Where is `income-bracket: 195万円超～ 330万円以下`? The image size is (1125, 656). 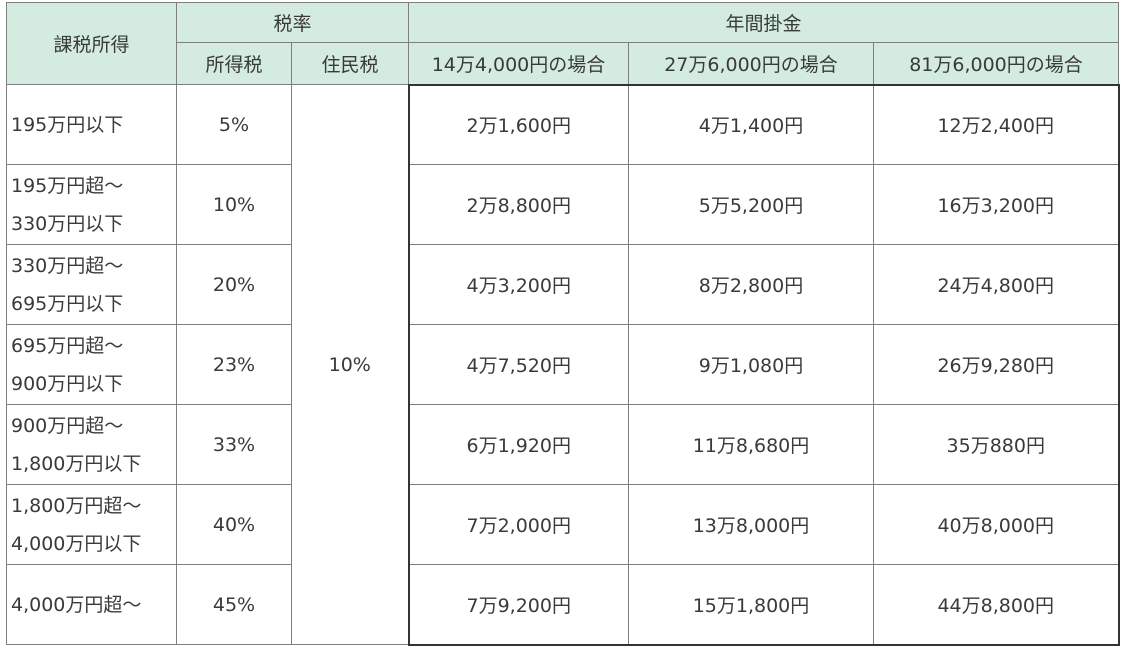
income-bracket: 195万円超～ 330万円以下 is located at coordinates (91, 204).